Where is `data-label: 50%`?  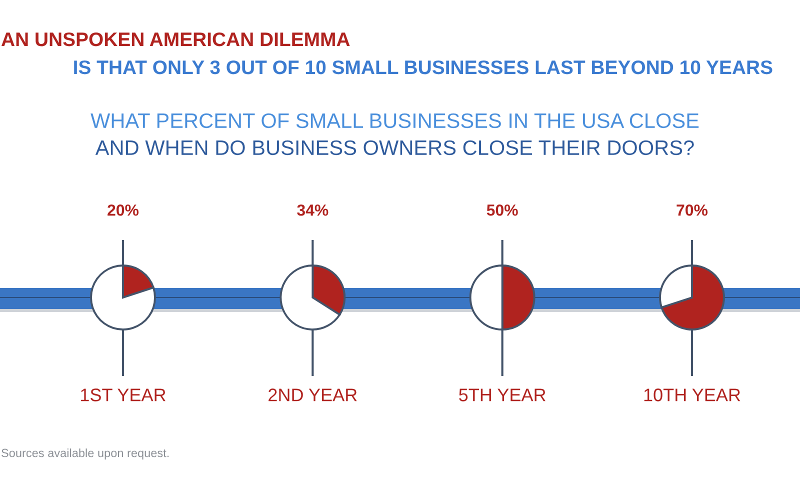
data-label: 50% is located at coordinates (502, 210).